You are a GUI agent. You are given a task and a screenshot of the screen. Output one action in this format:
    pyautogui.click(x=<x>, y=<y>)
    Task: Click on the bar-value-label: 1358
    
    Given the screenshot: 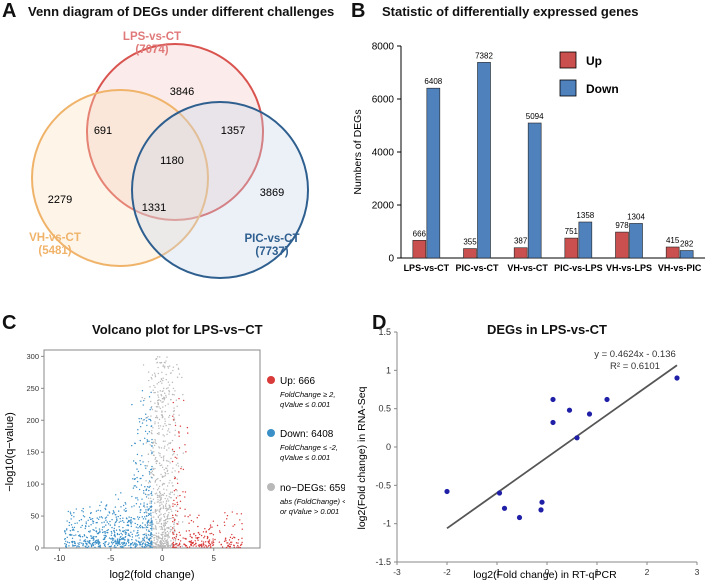 What is the action you would take?
    pyautogui.click(x=585, y=215)
    